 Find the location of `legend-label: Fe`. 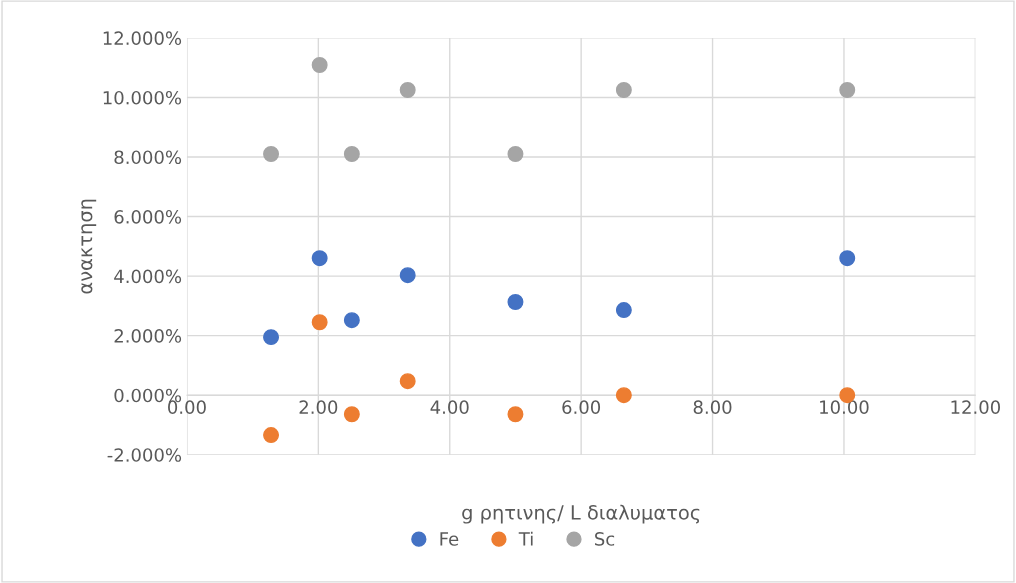

legend-label: Fe is located at coordinates (449, 539).